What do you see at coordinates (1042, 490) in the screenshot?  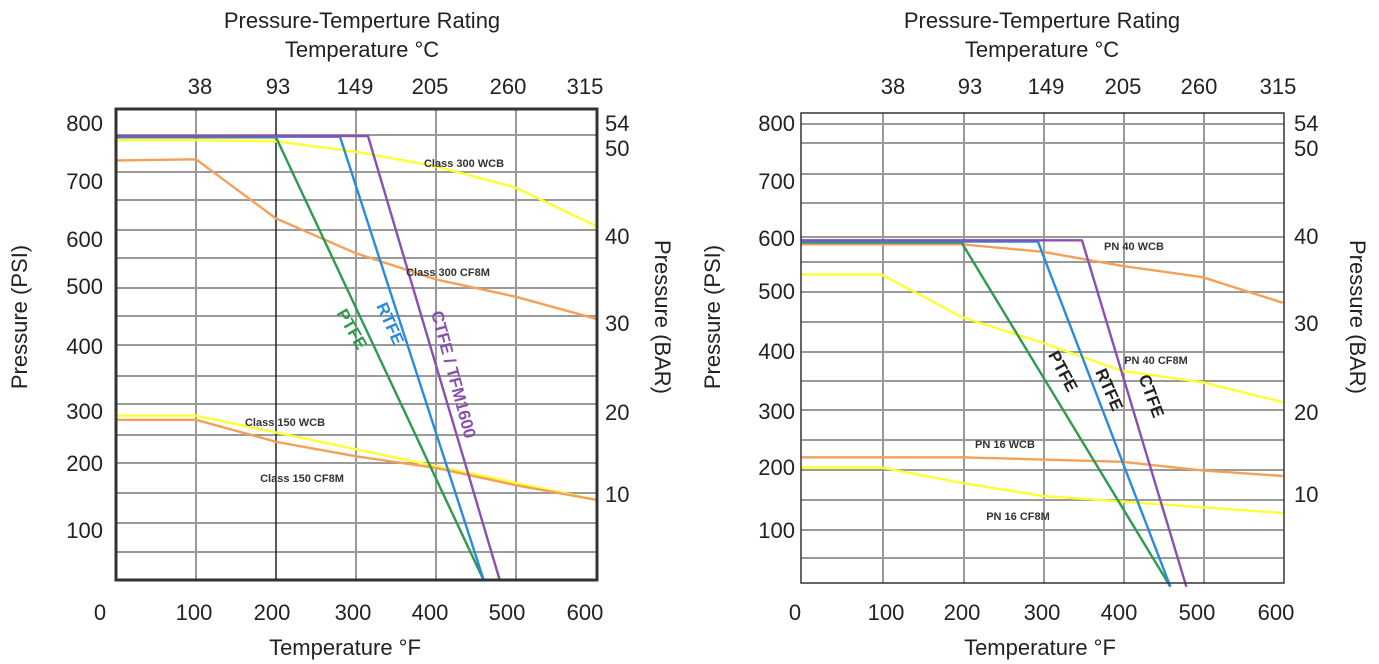 I see `series-line-pn-16-cf8m` at bounding box center [1042, 490].